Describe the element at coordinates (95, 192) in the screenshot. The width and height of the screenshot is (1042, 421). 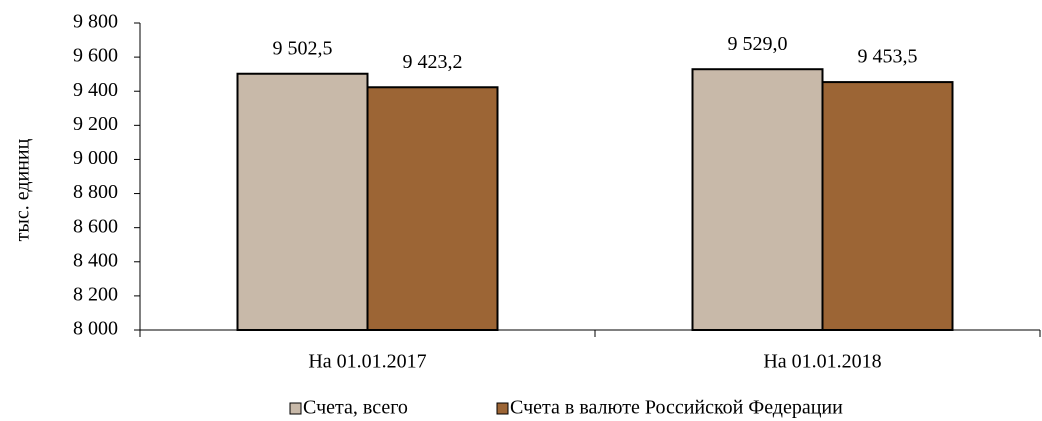
I see `y-tick-label: 8 800` at that location.